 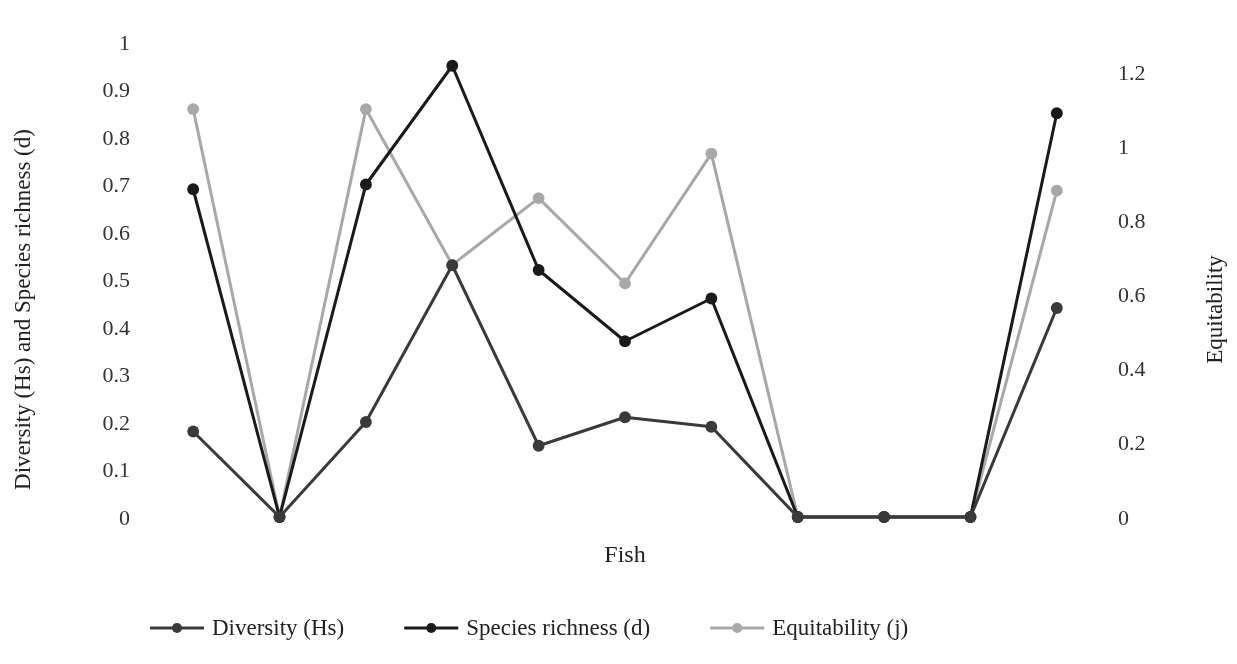 What do you see at coordinates (116, 185) in the screenshot?
I see `y-tick-label: 0.7` at bounding box center [116, 185].